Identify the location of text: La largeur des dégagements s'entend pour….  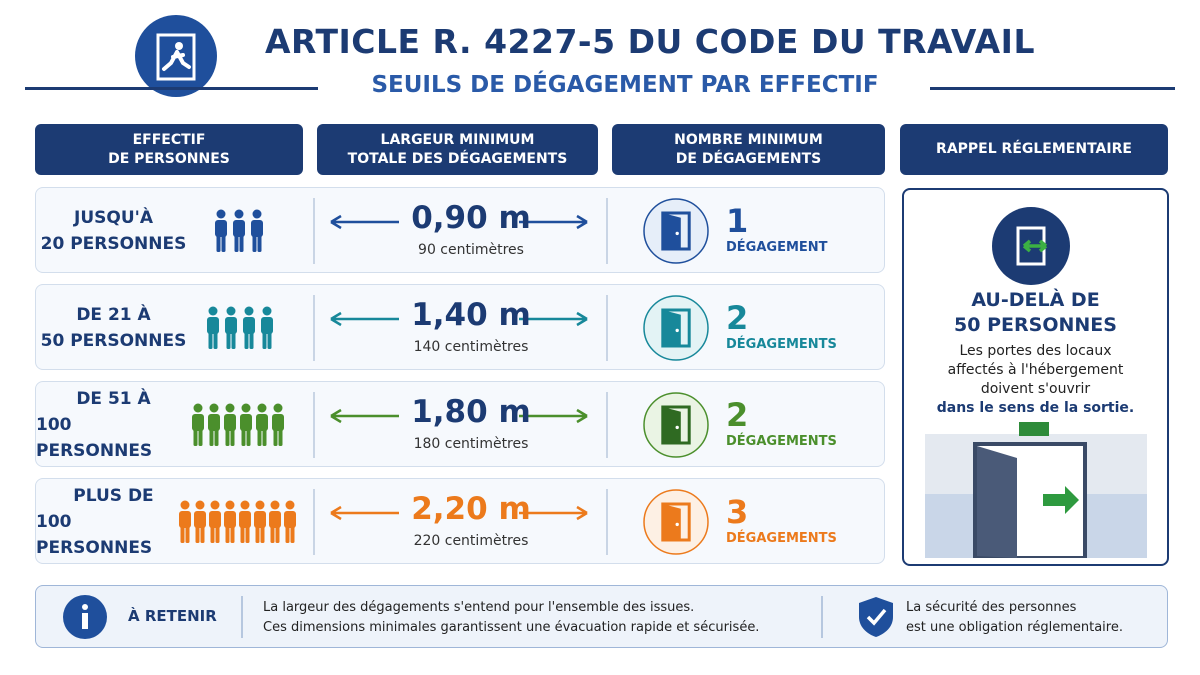
(479, 607).